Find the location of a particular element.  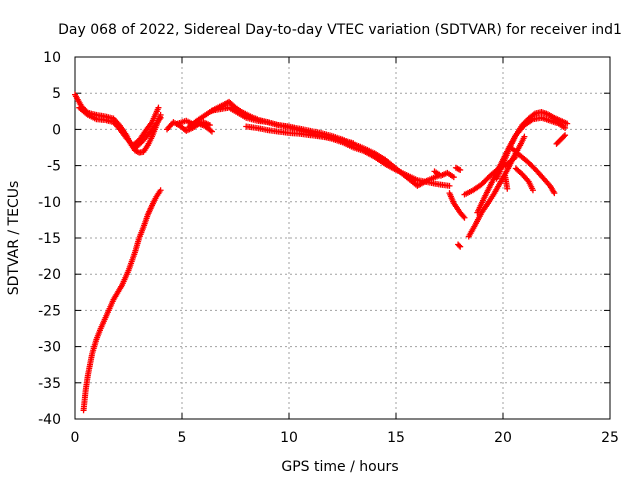

x-tick-label: 15 is located at coordinates (396, 438).